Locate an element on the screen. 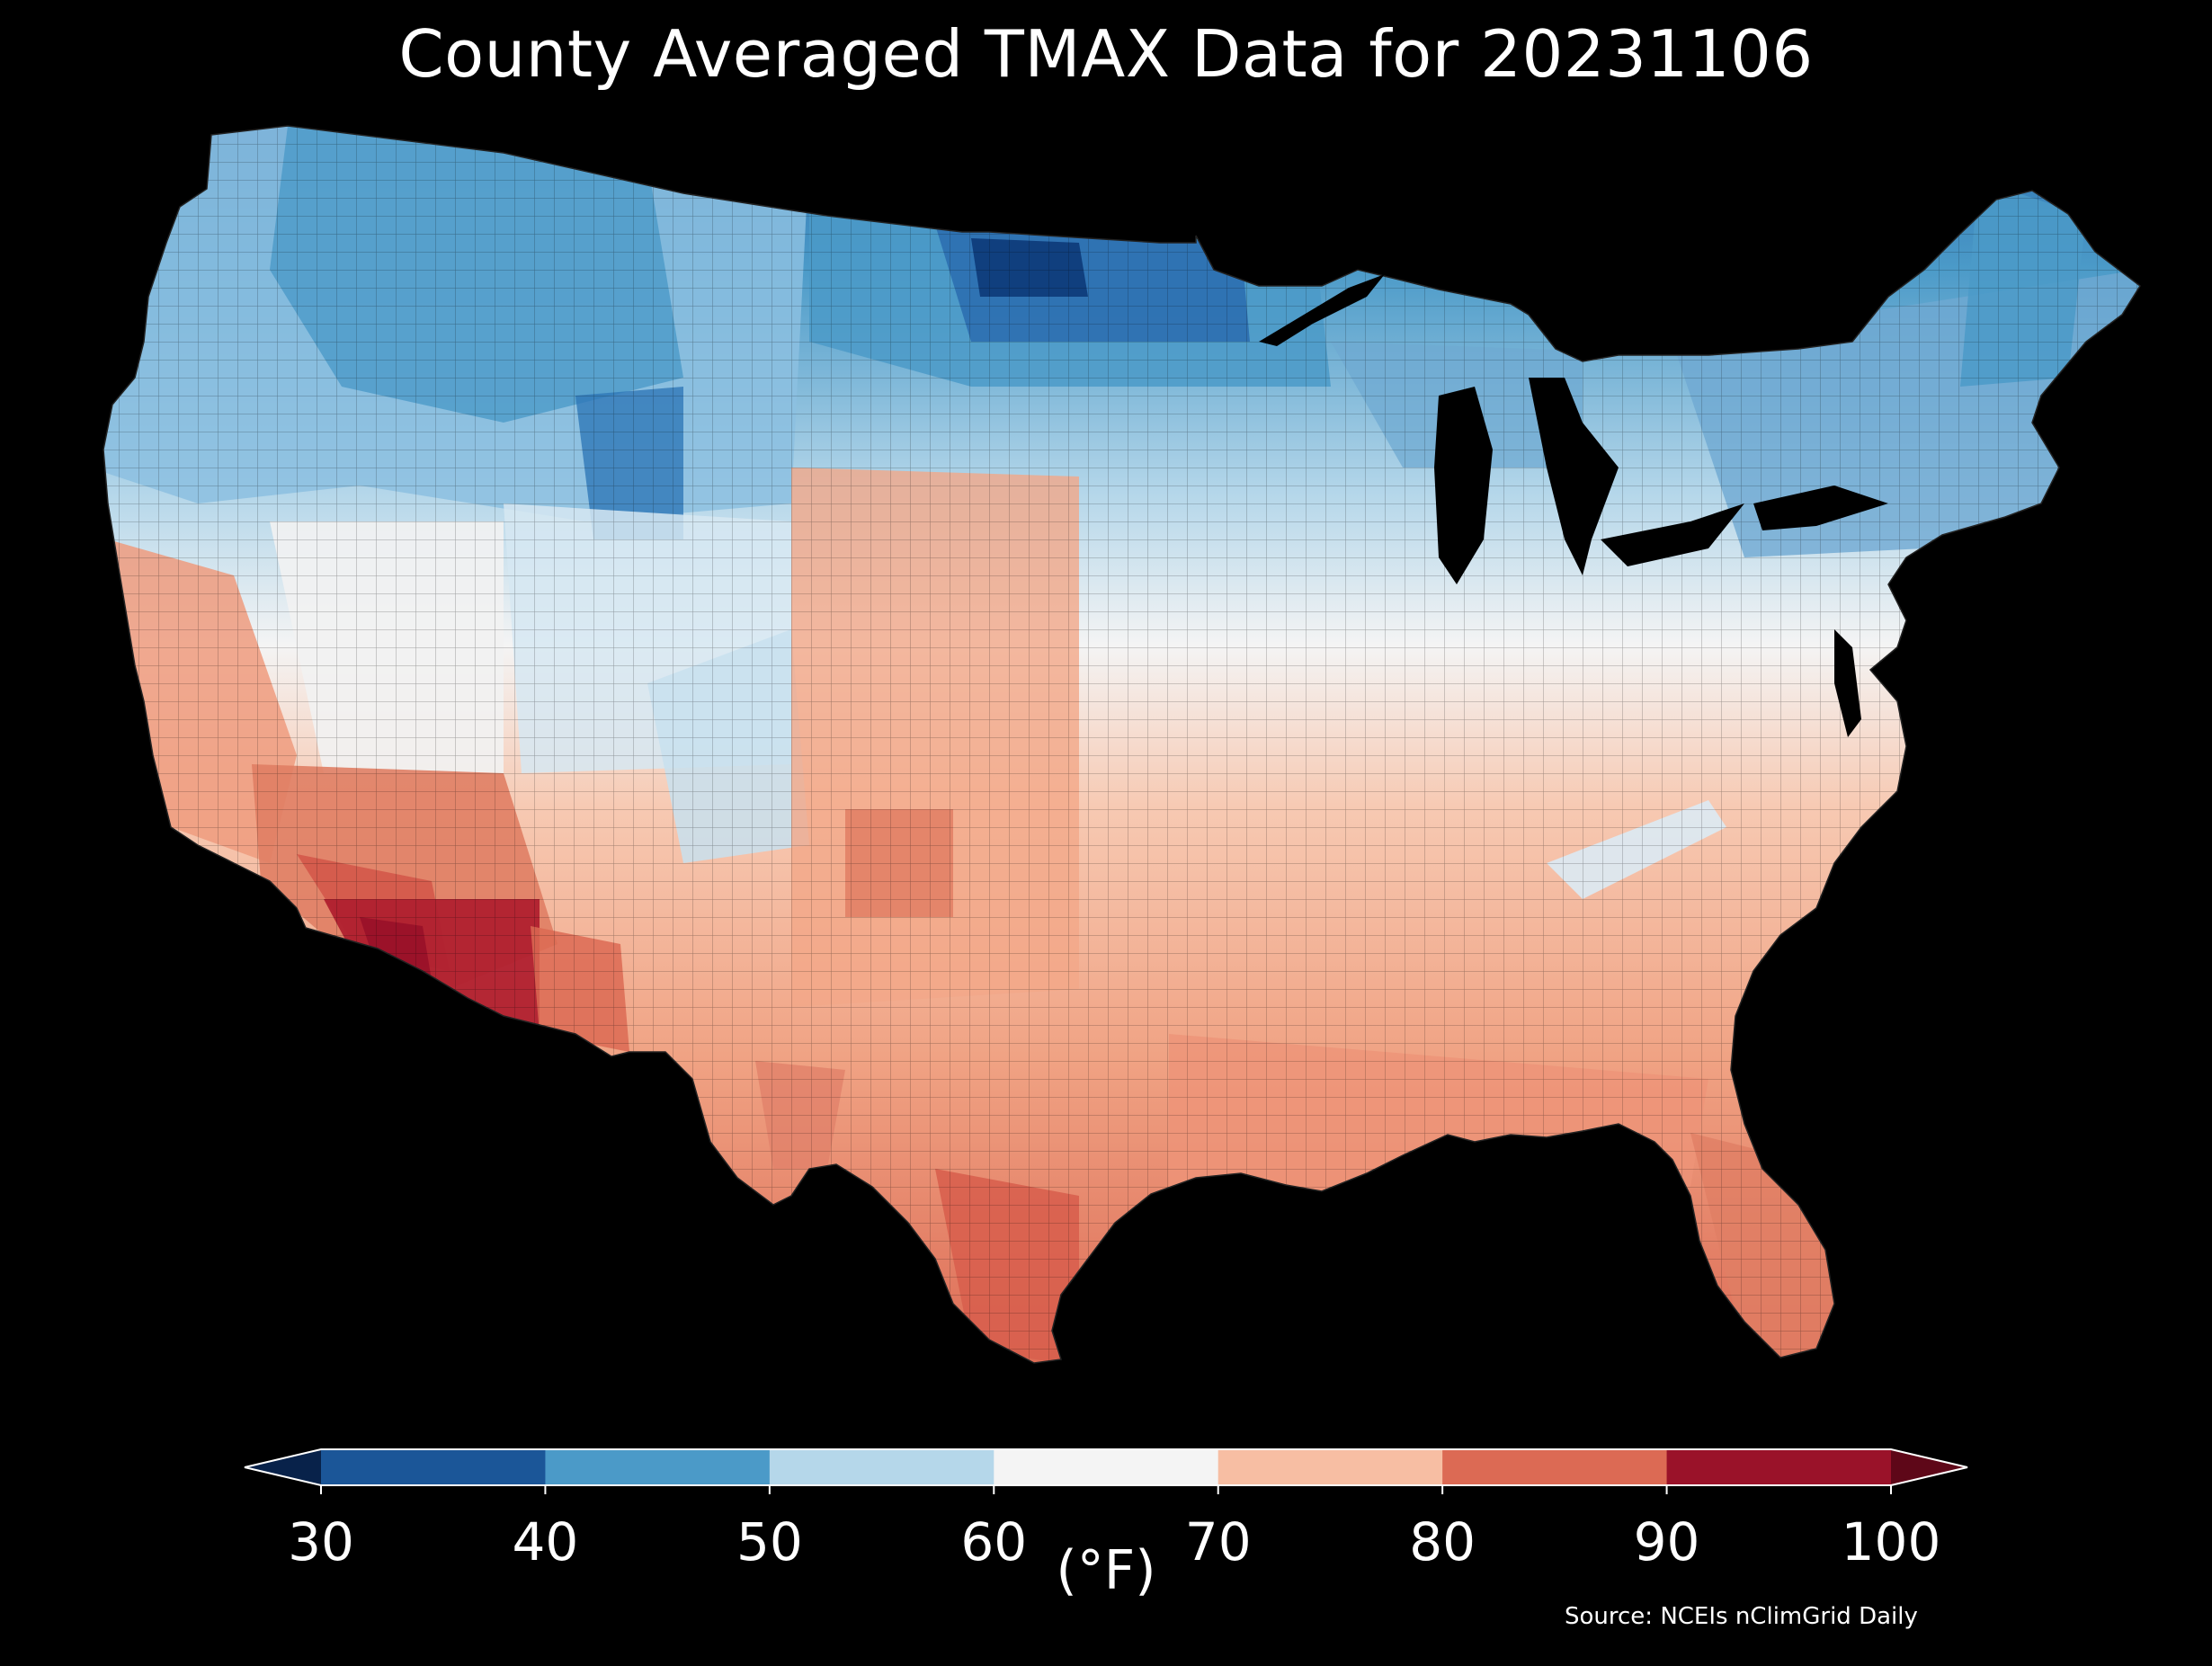 The width and height of the screenshot is (2212, 1666). source-note: Source: NCEIs nClimGrid Daily is located at coordinates (1741, 1617).